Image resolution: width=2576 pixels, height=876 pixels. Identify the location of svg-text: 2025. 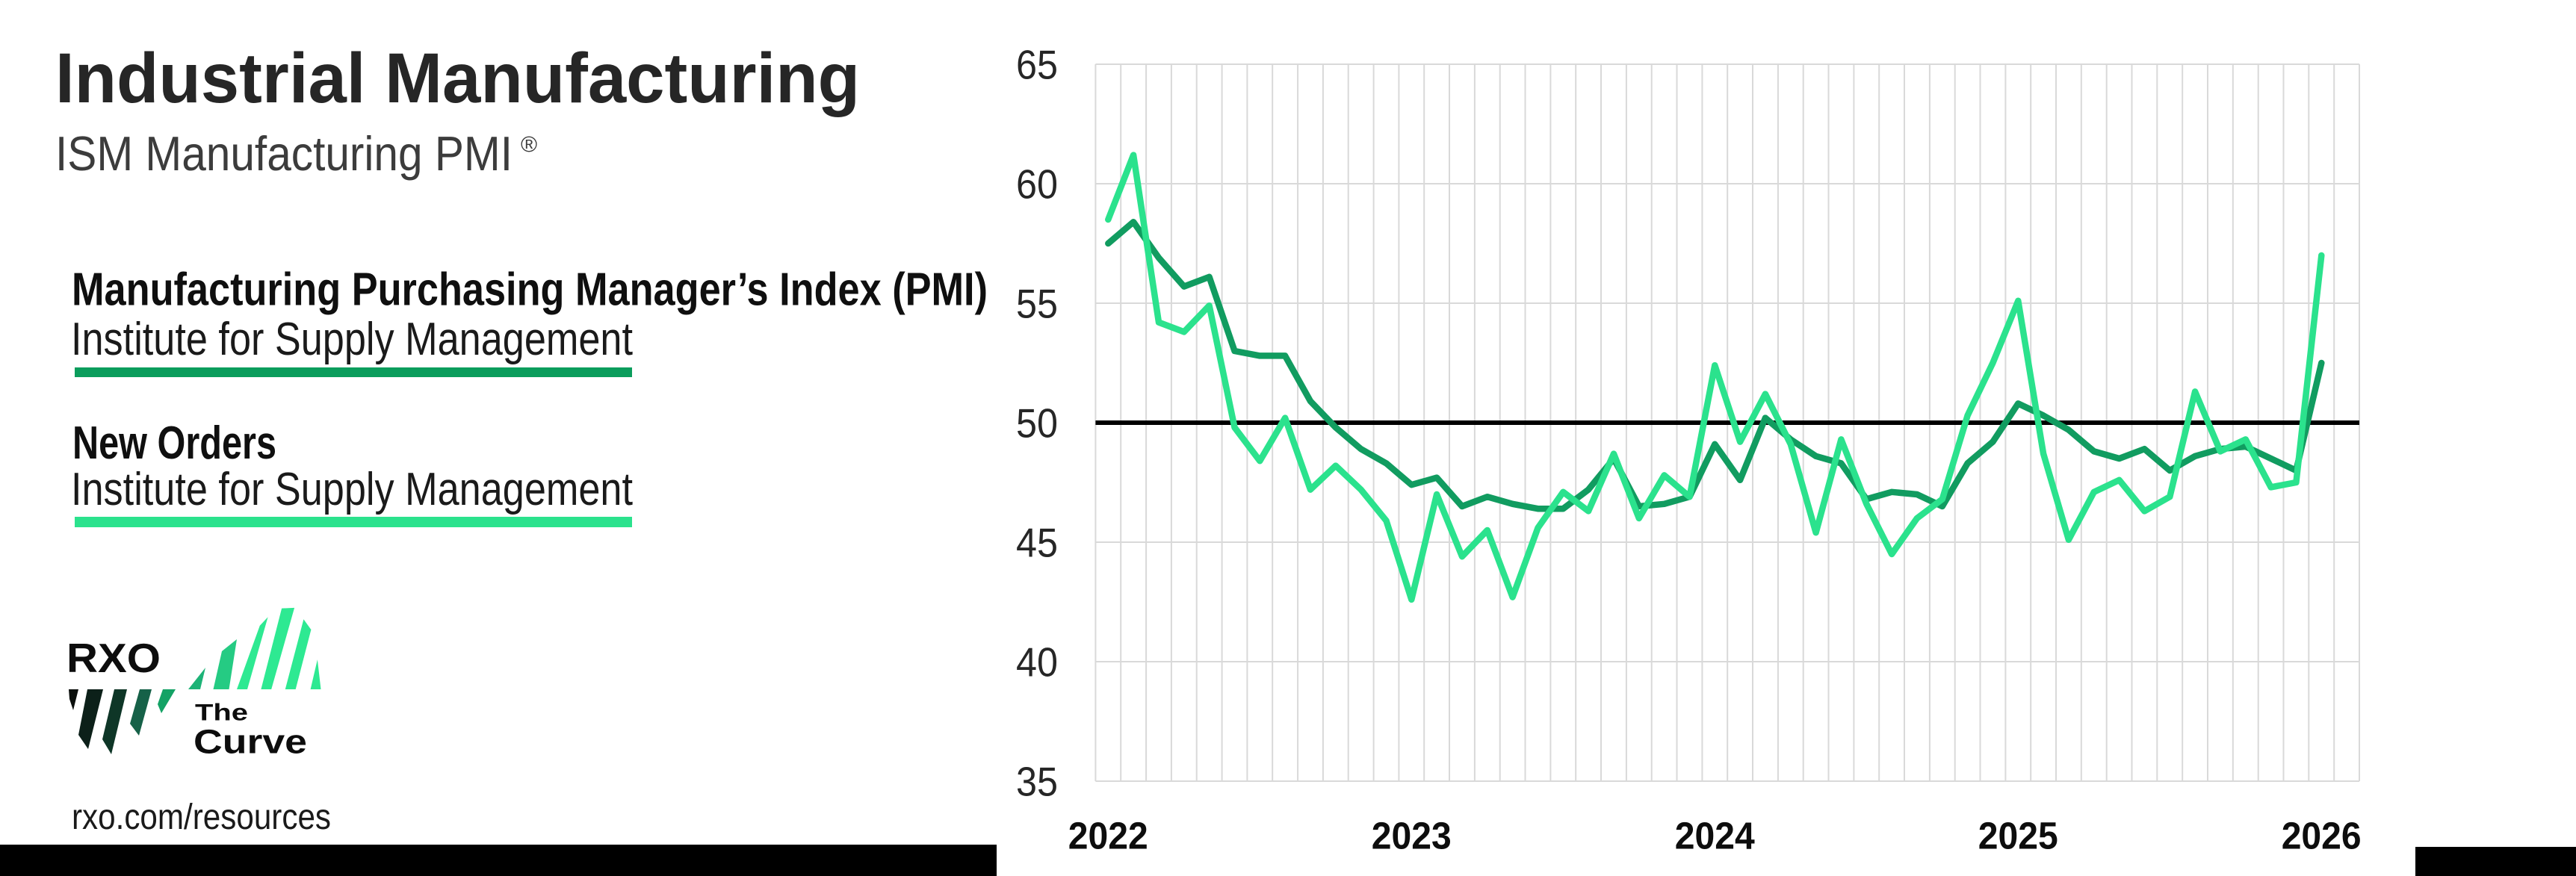
(2018, 836).